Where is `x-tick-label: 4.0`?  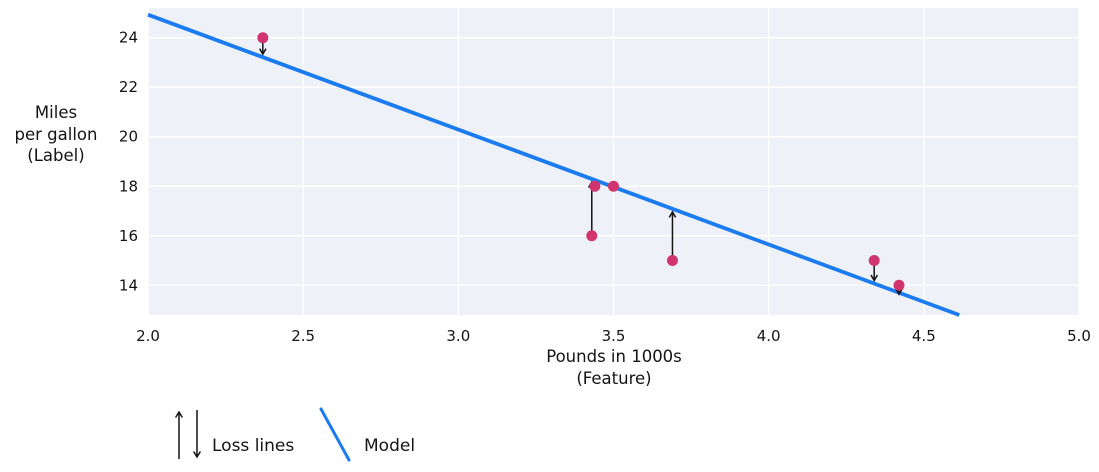 x-tick-label: 4.0 is located at coordinates (769, 336).